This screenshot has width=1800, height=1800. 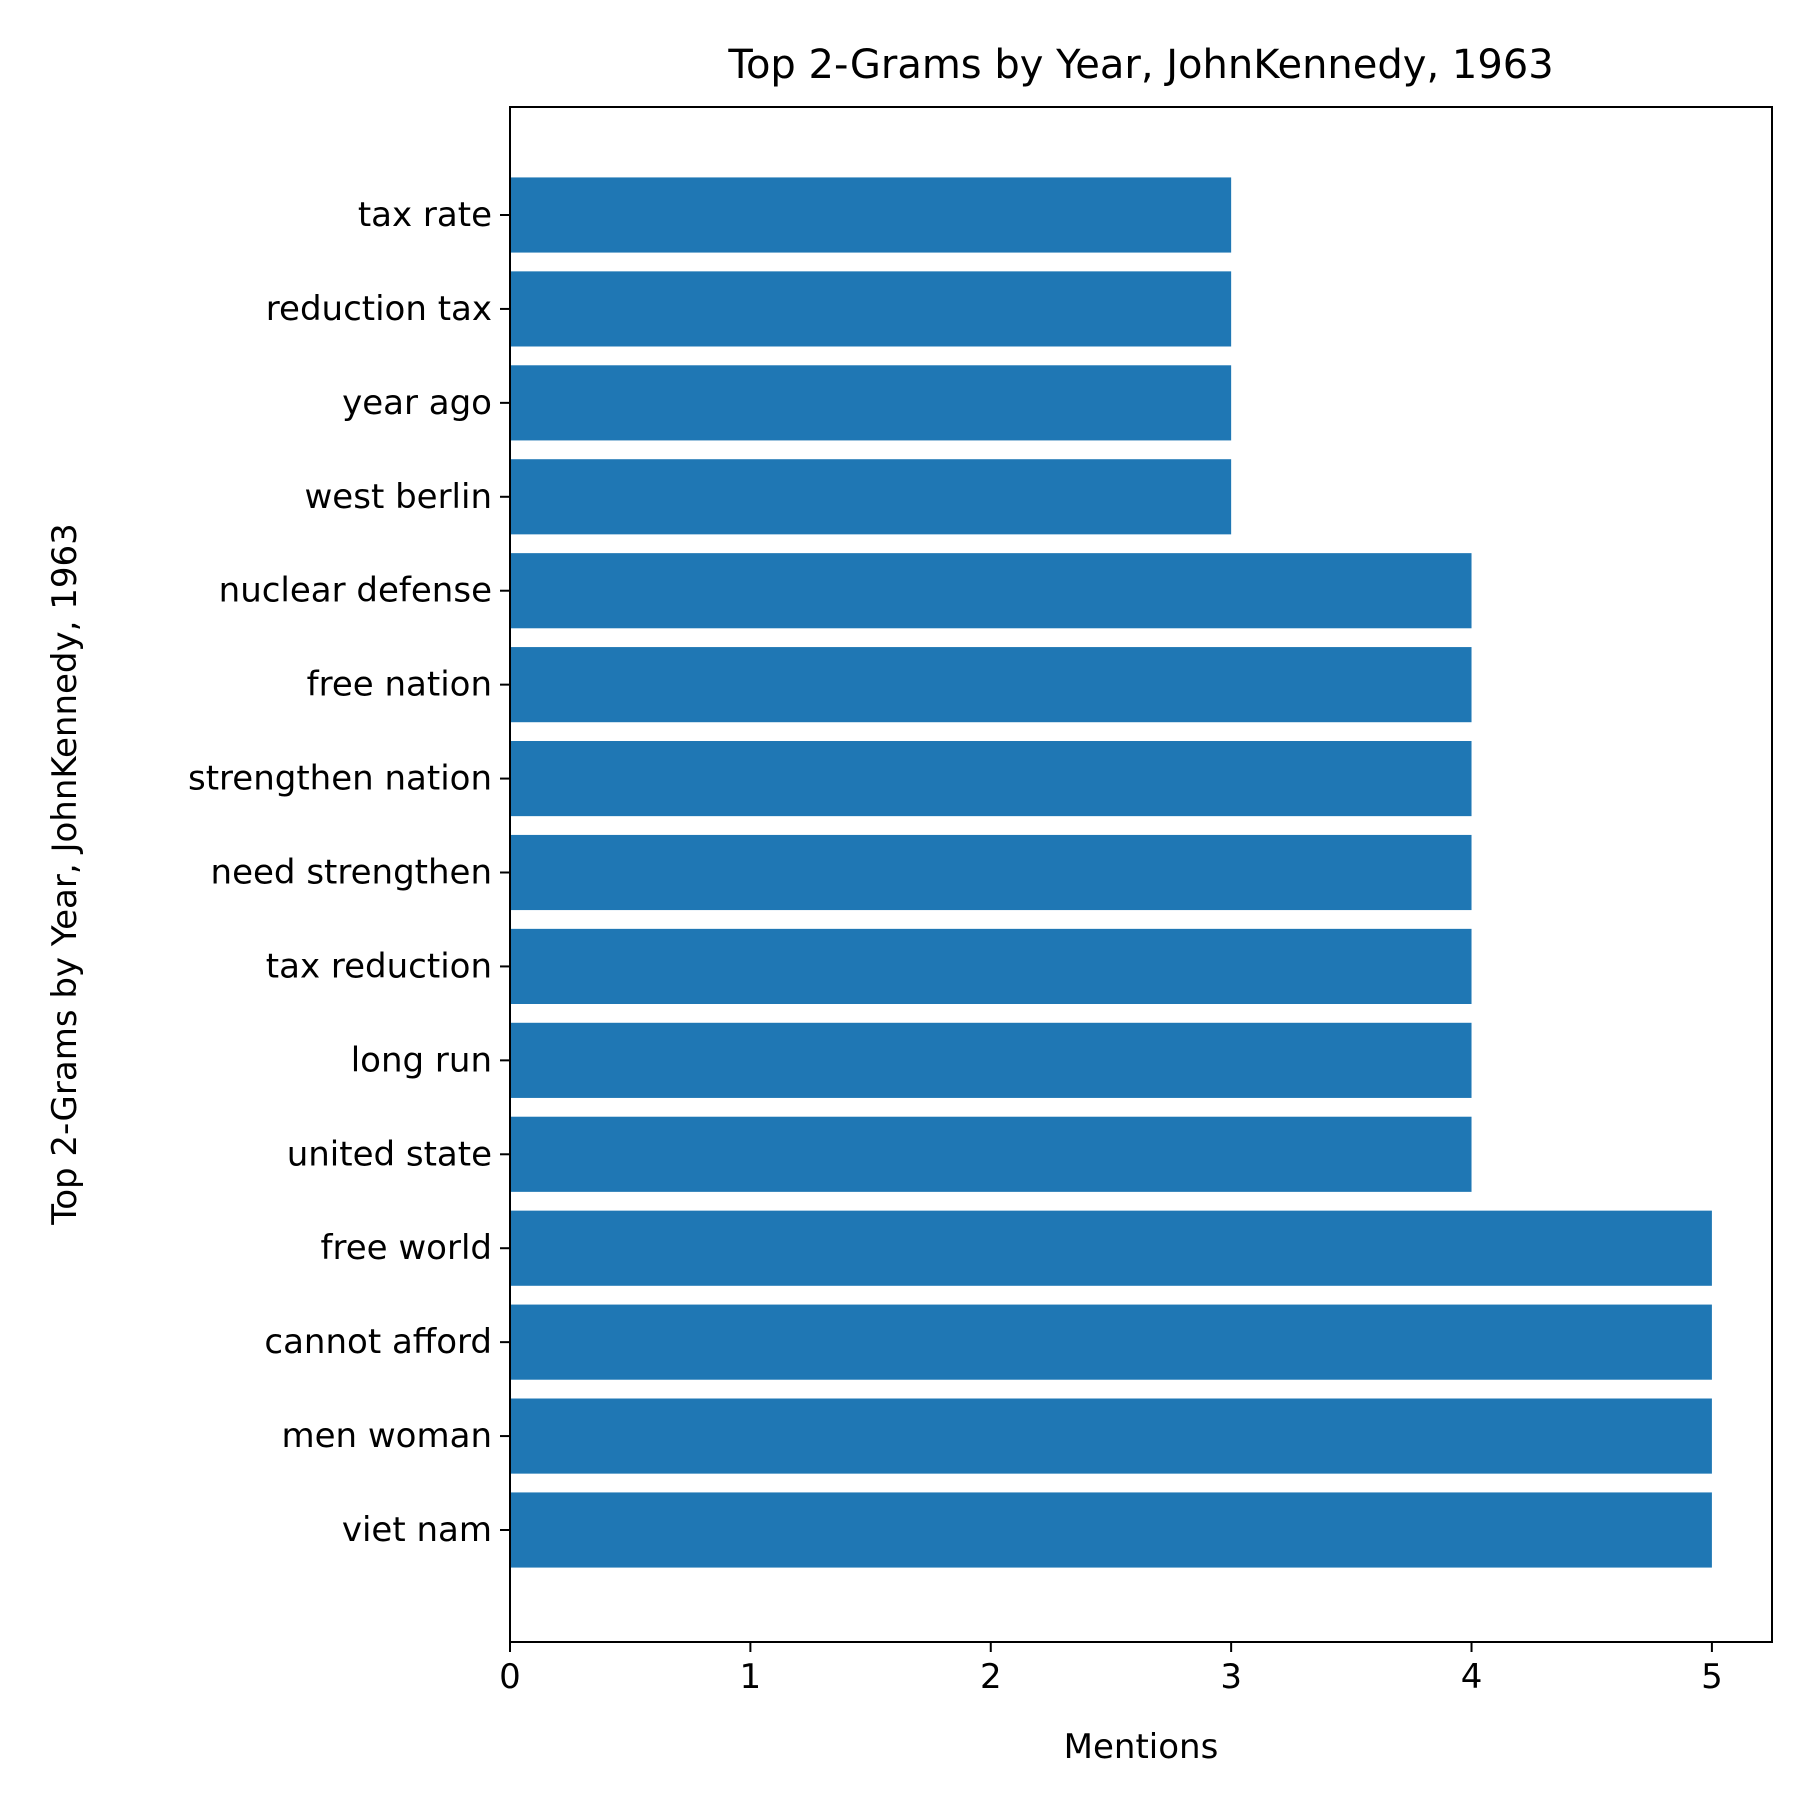 I want to click on x-tick-label: 1, so click(x=751, y=1677).